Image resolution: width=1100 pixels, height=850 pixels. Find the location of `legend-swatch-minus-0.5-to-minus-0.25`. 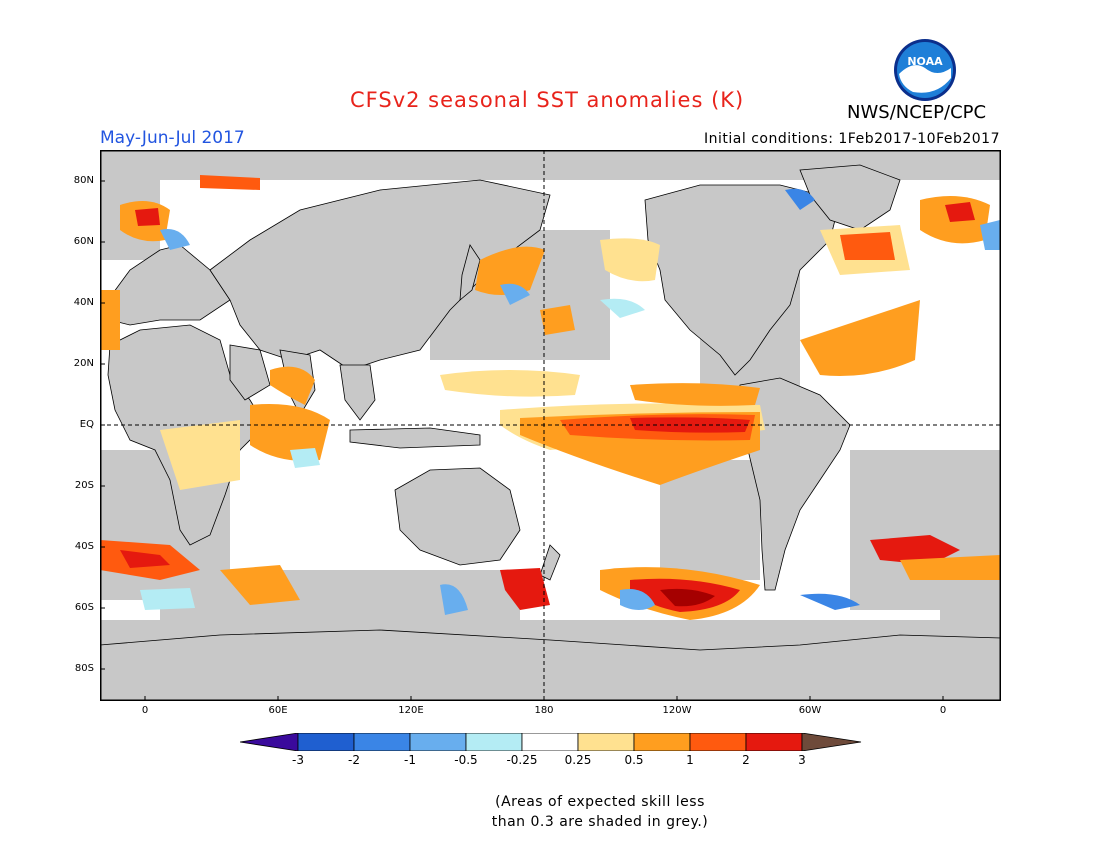

legend-swatch-minus-0.5-to-minus-0.25 is located at coordinates (494, 742).